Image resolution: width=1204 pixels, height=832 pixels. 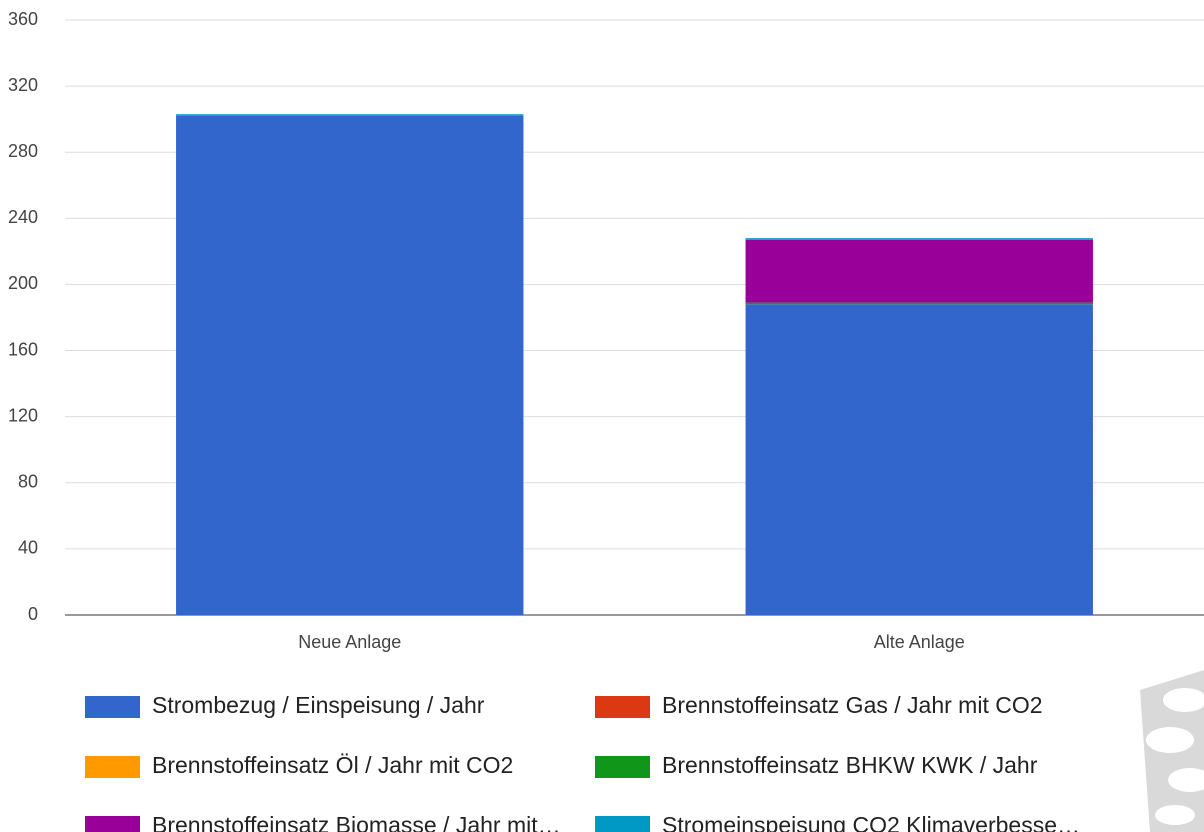 What do you see at coordinates (23, 151) in the screenshot?
I see `y-tick-label: 280` at bounding box center [23, 151].